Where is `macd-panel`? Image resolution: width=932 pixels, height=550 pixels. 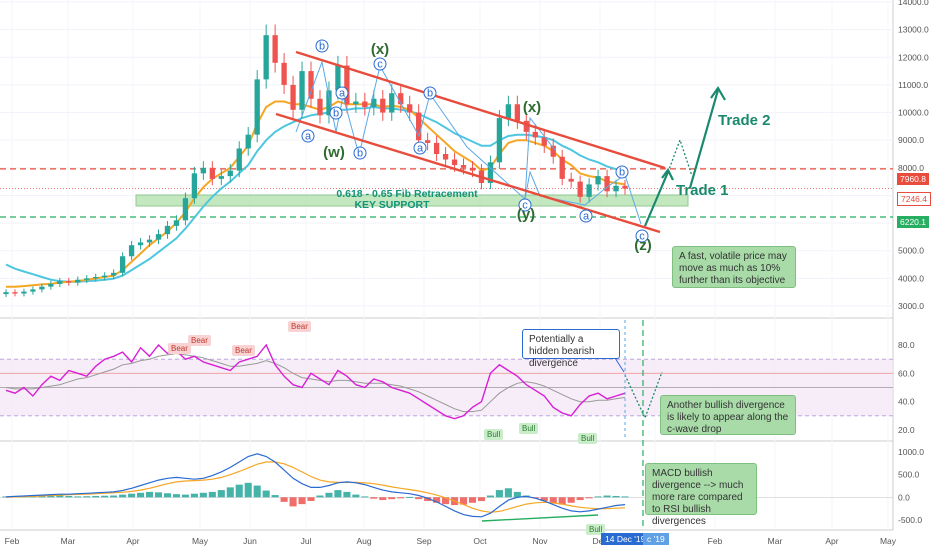 macd-panel is located at coordinates (446, 487).